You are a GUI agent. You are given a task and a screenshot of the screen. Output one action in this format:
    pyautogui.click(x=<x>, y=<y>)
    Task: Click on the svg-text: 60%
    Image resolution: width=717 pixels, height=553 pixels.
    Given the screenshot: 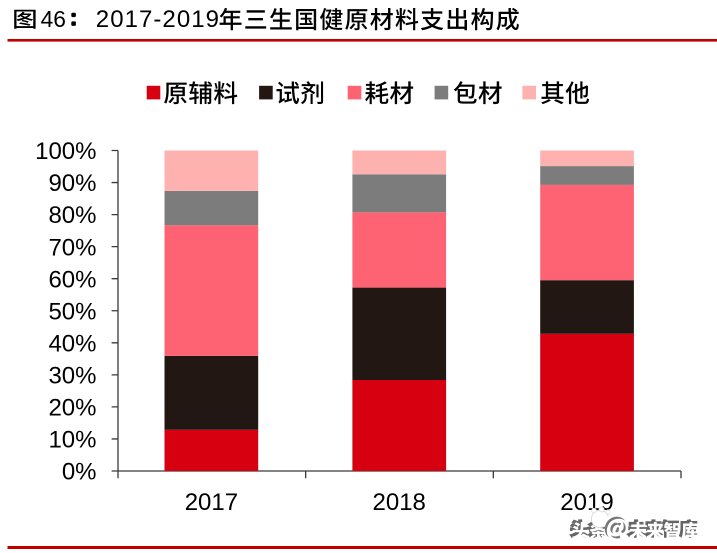 What is the action you would take?
    pyautogui.click(x=72, y=279)
    